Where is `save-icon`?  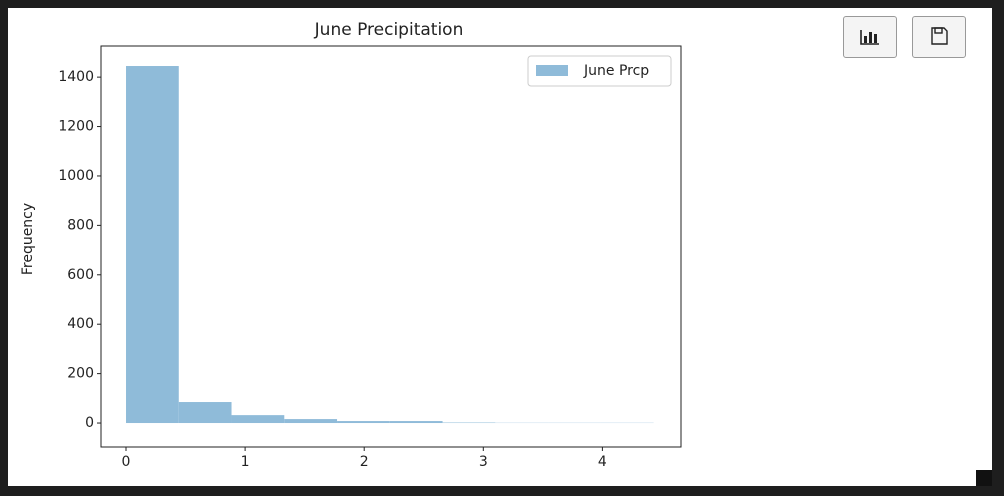 save-icon is located at coordinates (939, 36).